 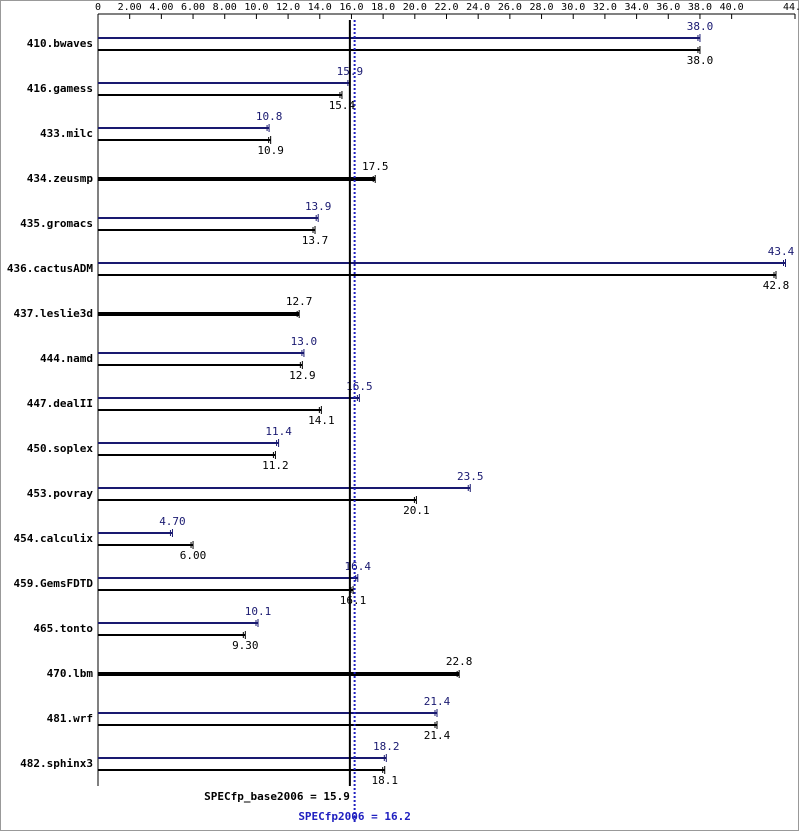 What do you see at coordinates (637, 7) in the screenshot?
I see `x-tick-label: 34.0` at bounding box center [637, 7].